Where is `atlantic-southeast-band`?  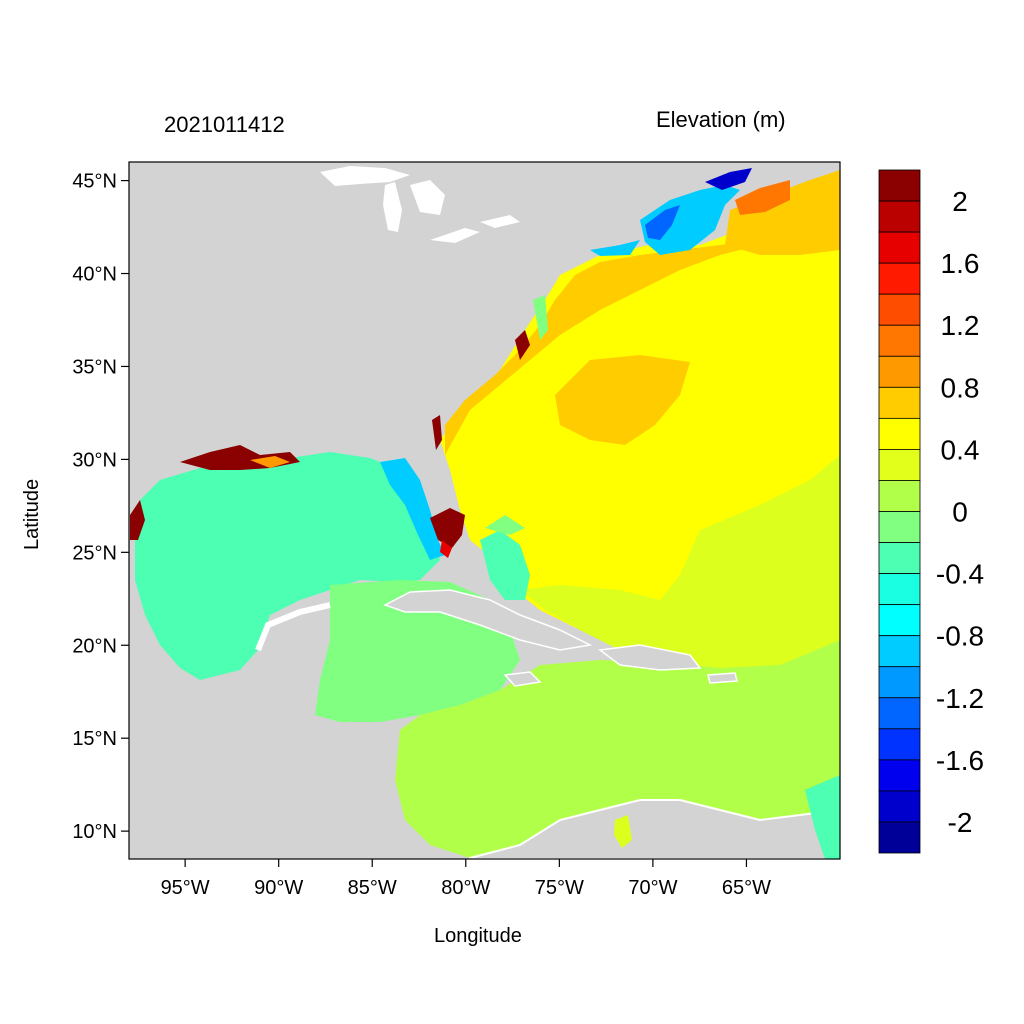 atlantic-southeast-band is located at coordinates (680, 563).